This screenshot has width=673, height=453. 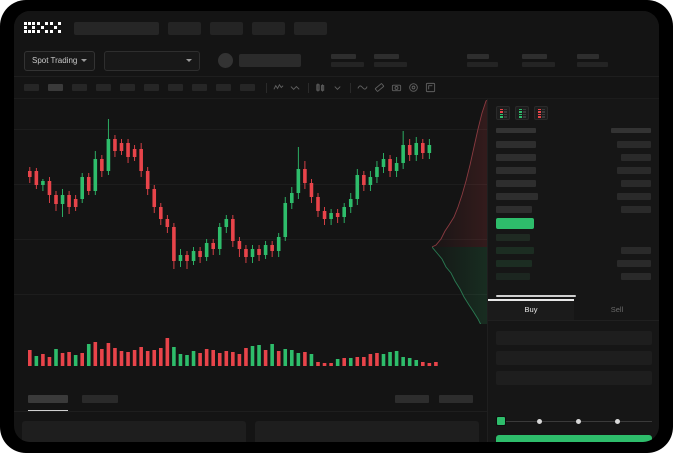 What do you see at coordinates (574, 421) in the screenshot?
I see `amount-slider` at bounding box center [574, 421].